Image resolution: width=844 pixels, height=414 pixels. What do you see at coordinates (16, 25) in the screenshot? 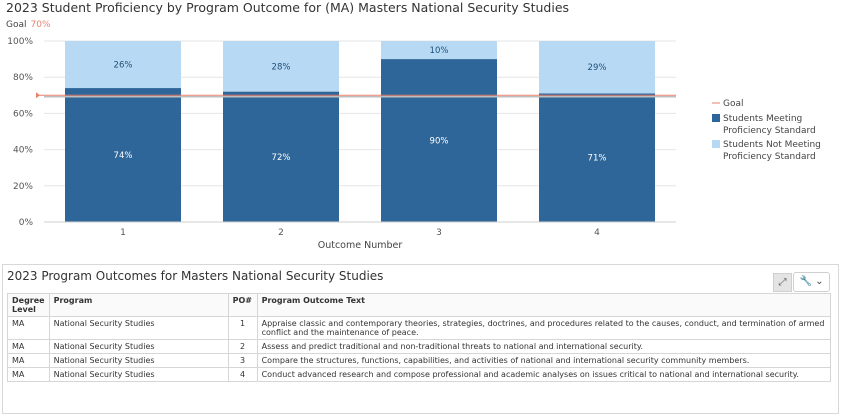
I see `goal-caption-label: Goal` at bounding box center [16, 25].